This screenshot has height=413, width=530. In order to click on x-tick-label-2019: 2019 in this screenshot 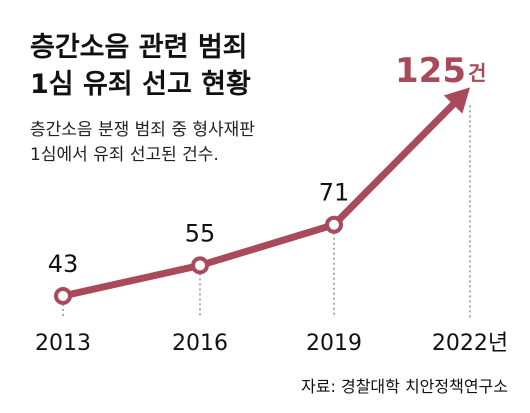, I will do `click(334, 343)`.